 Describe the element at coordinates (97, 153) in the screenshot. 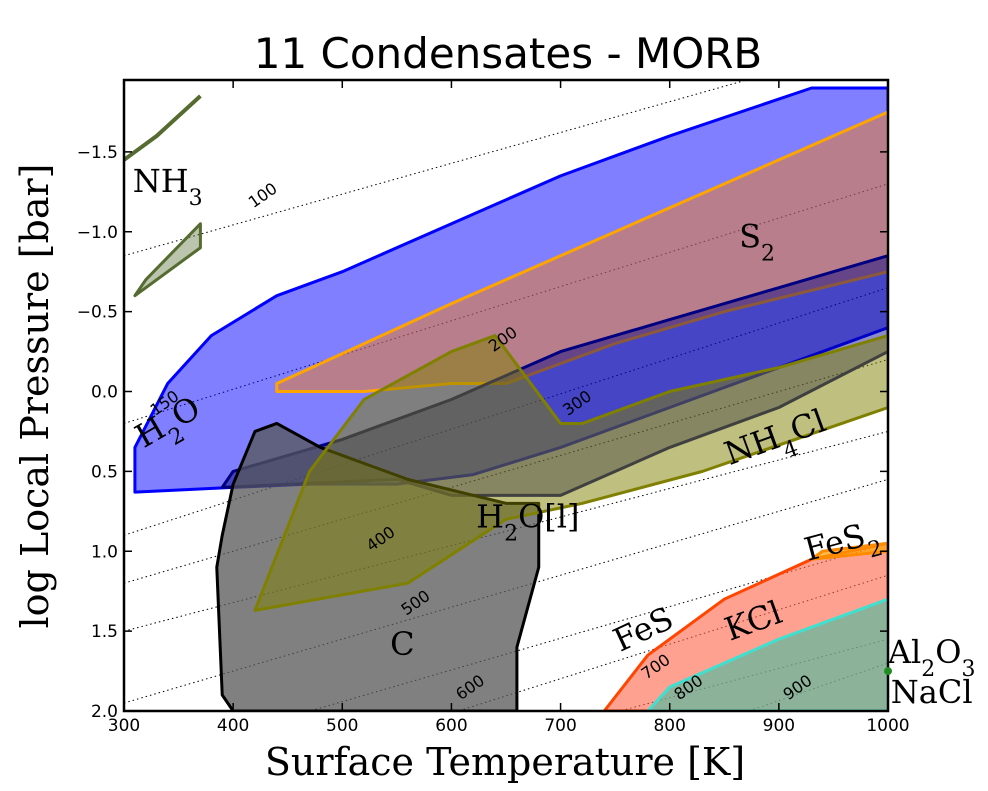

I see `y-tick-label: −1.5` at that location.